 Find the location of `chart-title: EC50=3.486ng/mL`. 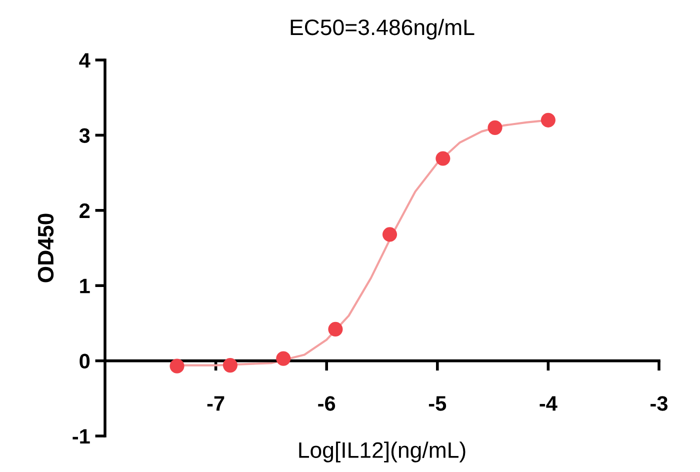

chart-title: EC50=3.486ng/mL is located at coordinates (382, 29).